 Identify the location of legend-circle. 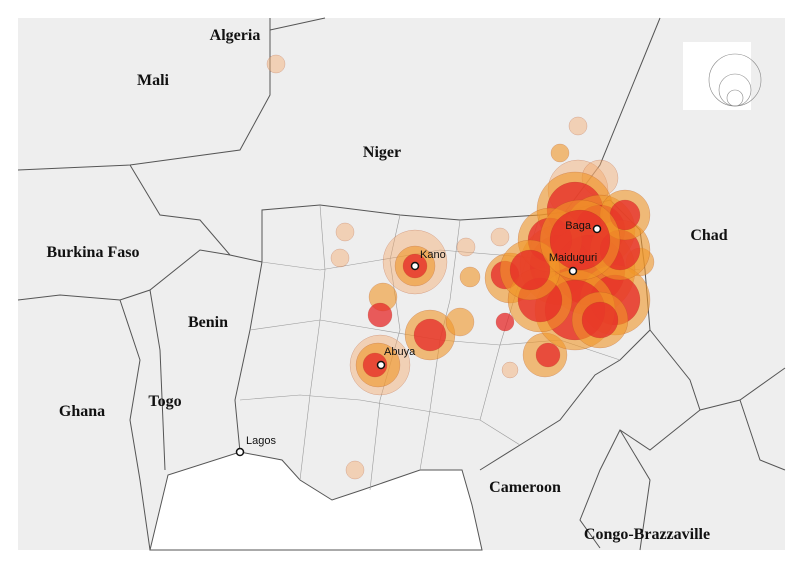
(735, 98).